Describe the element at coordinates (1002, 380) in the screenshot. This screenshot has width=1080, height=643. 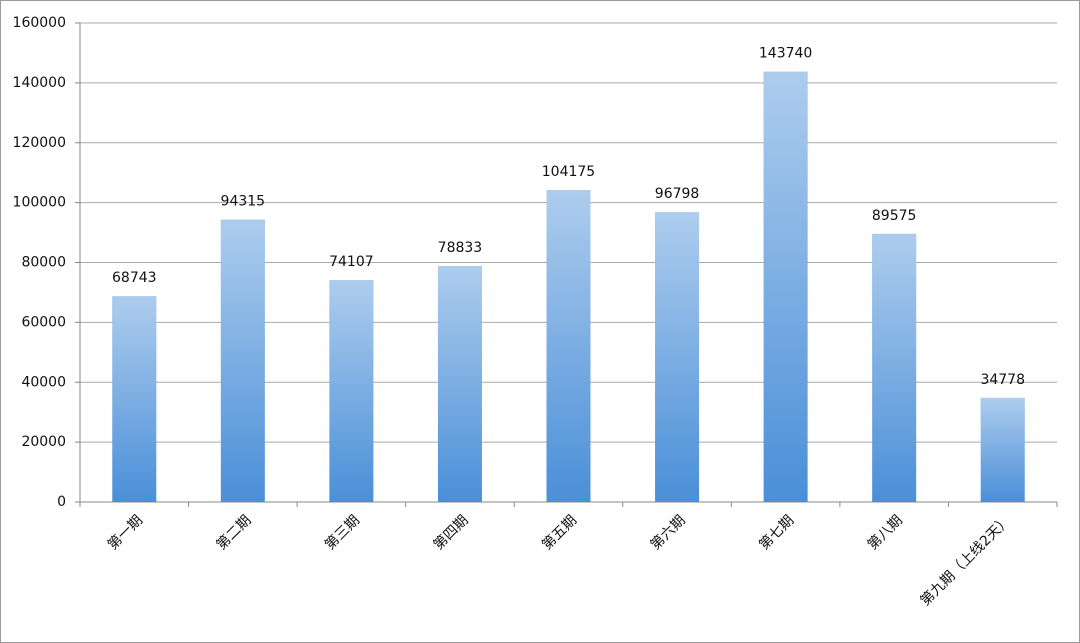
I see `value-label: 34778` at that location.